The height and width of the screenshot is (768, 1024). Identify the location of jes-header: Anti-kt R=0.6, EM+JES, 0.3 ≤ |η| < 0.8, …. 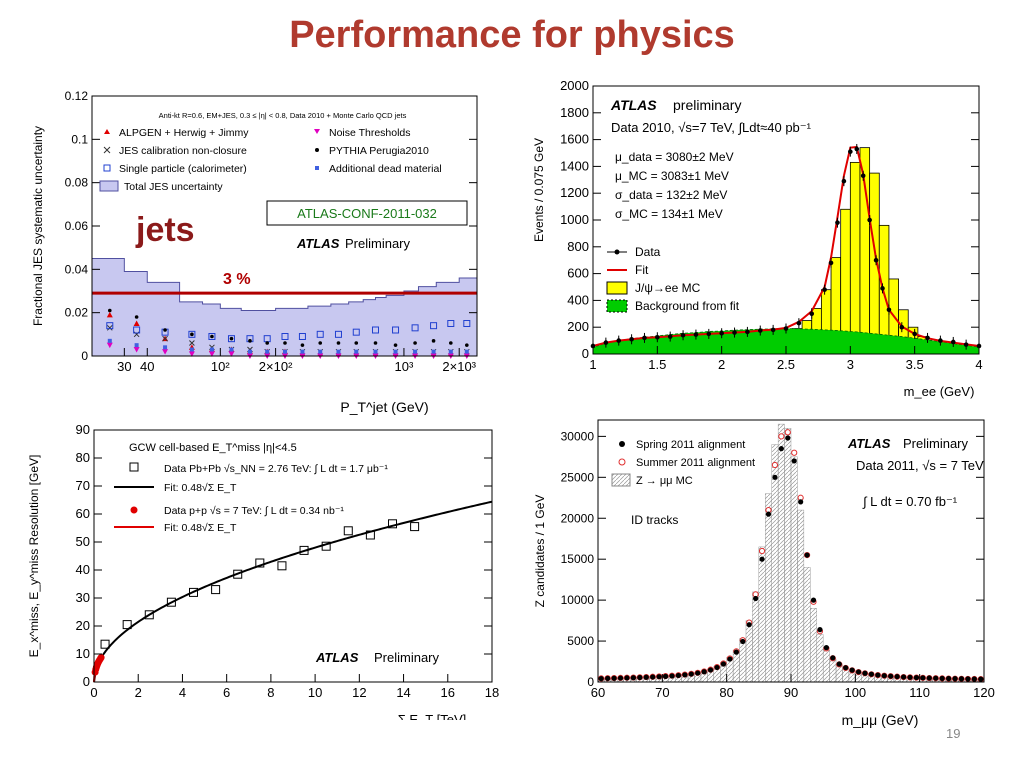
(283, 115).